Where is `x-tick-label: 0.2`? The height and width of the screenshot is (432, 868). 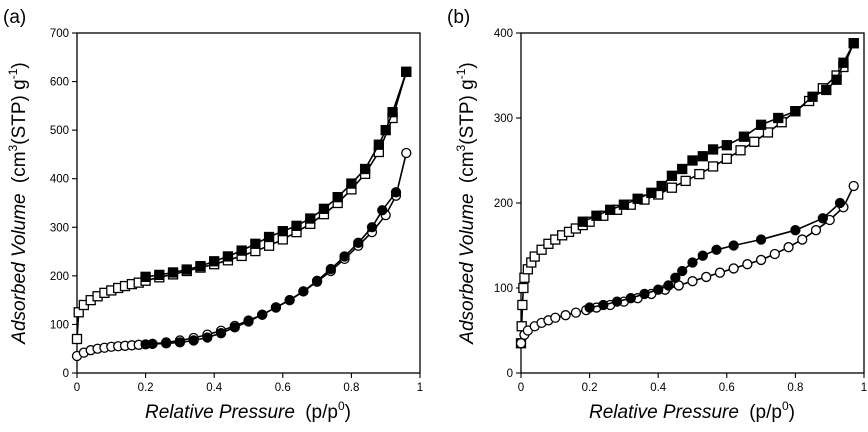 x-tick-label: 0.2 is located at coordinates (146, 388).